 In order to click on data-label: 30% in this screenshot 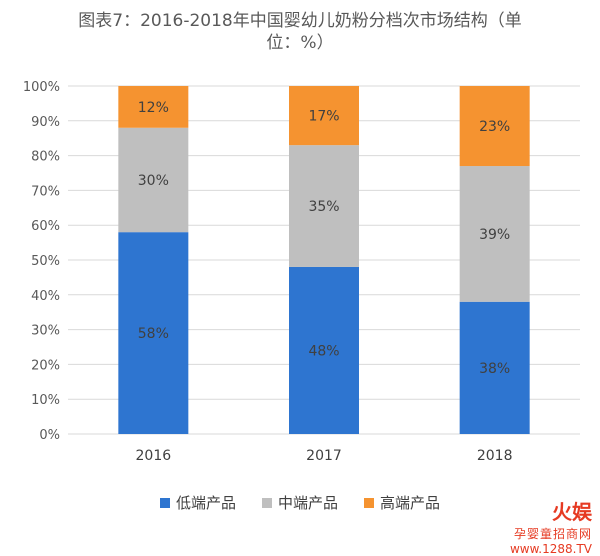, I will do `click(153, 181)`.